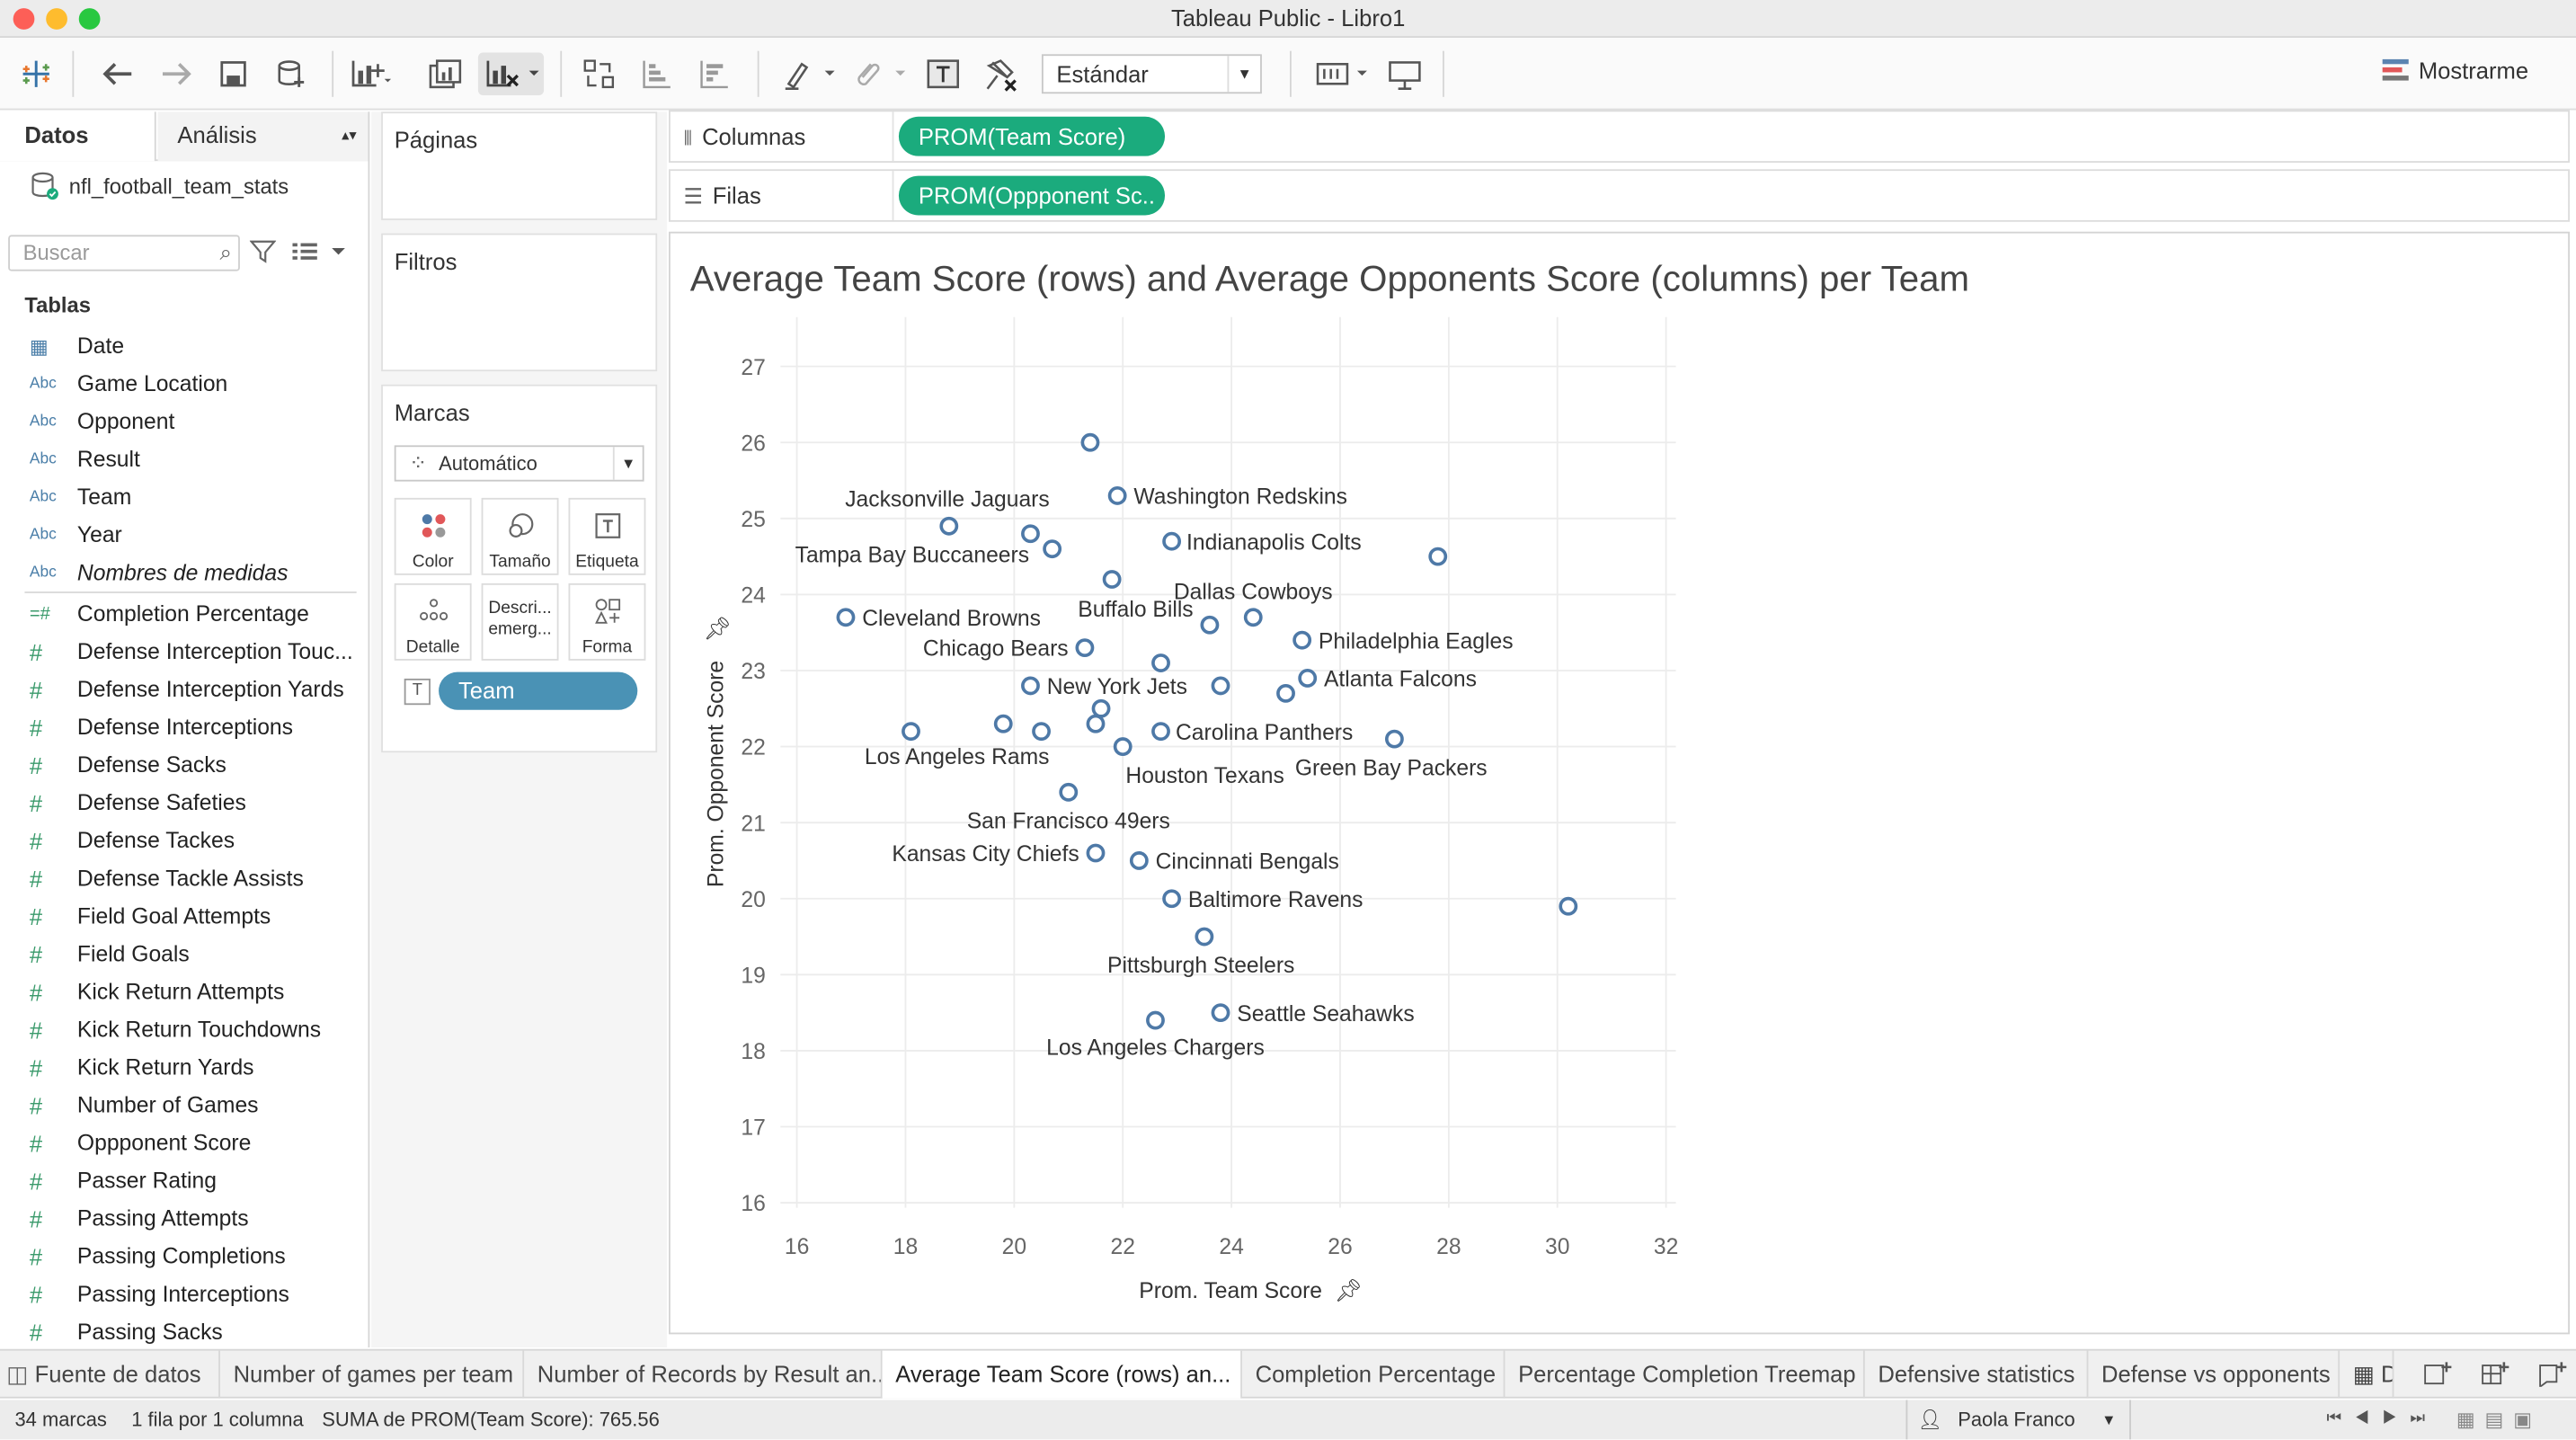  I want to click on field-nombres-de-medidas: Abc Nombres de medidas, so click(184, 572).